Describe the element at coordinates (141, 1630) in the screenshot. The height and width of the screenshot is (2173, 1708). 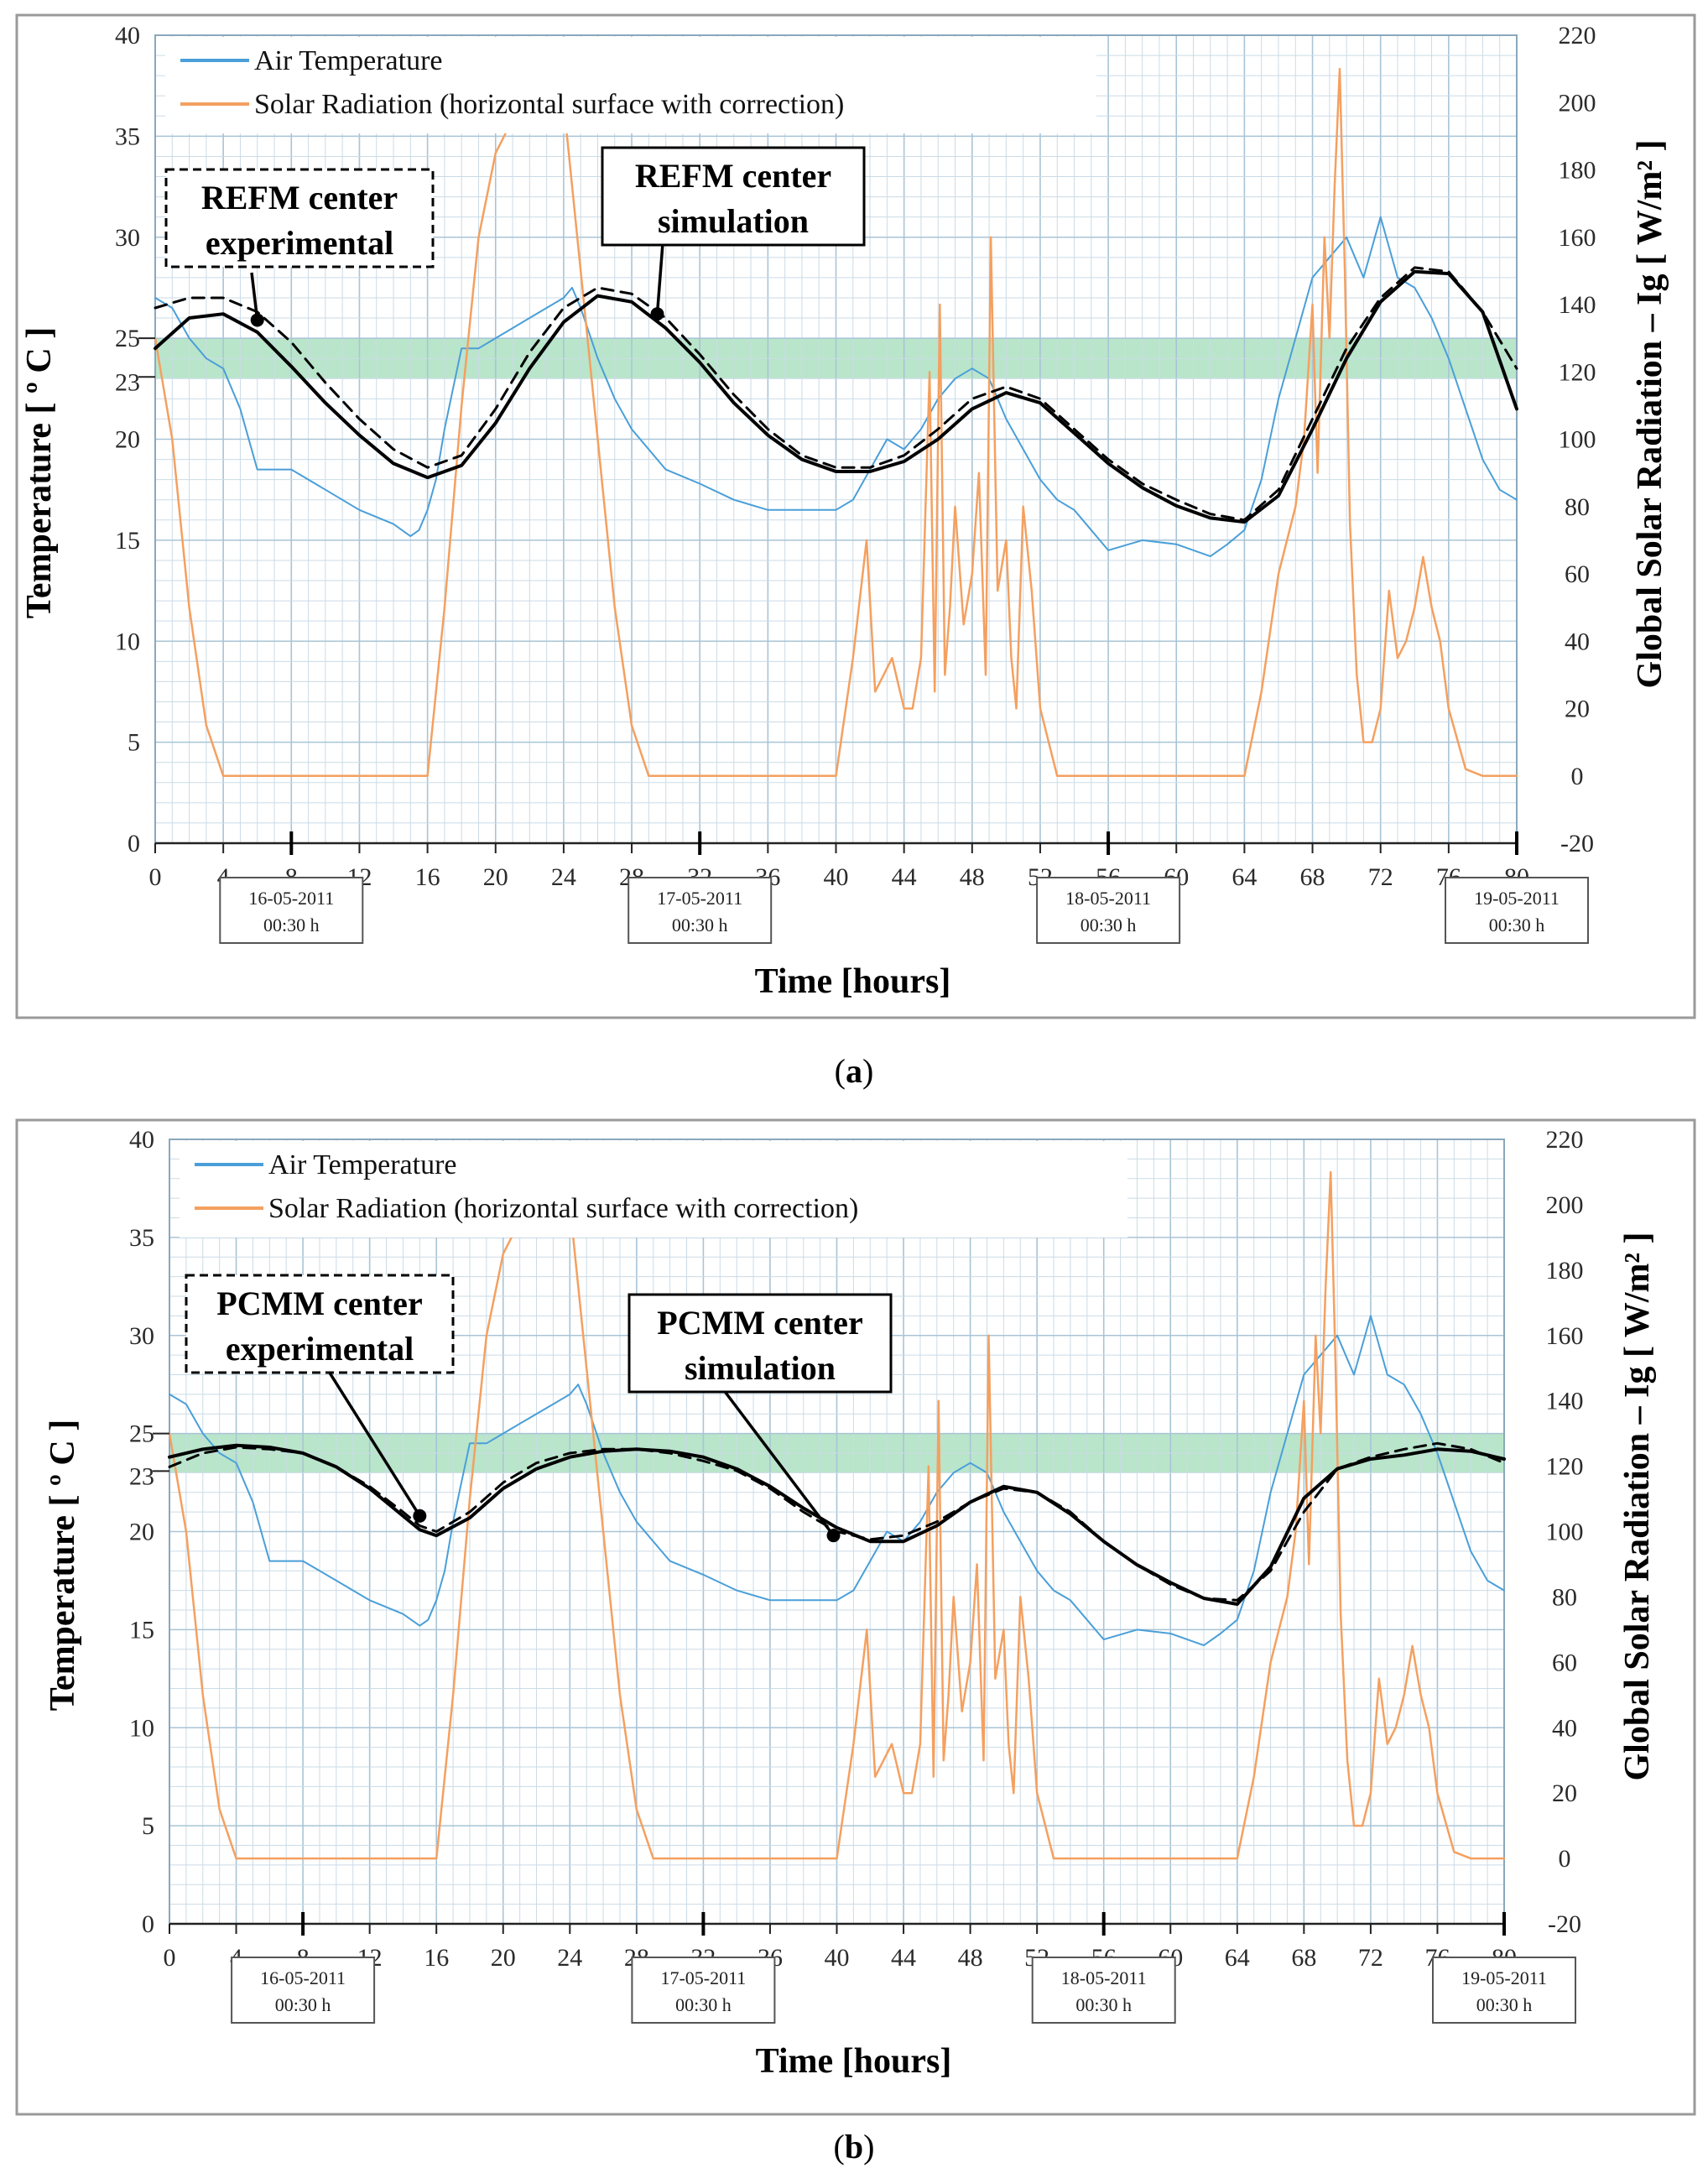
I see `y-left-tick-label: 15` at that location.